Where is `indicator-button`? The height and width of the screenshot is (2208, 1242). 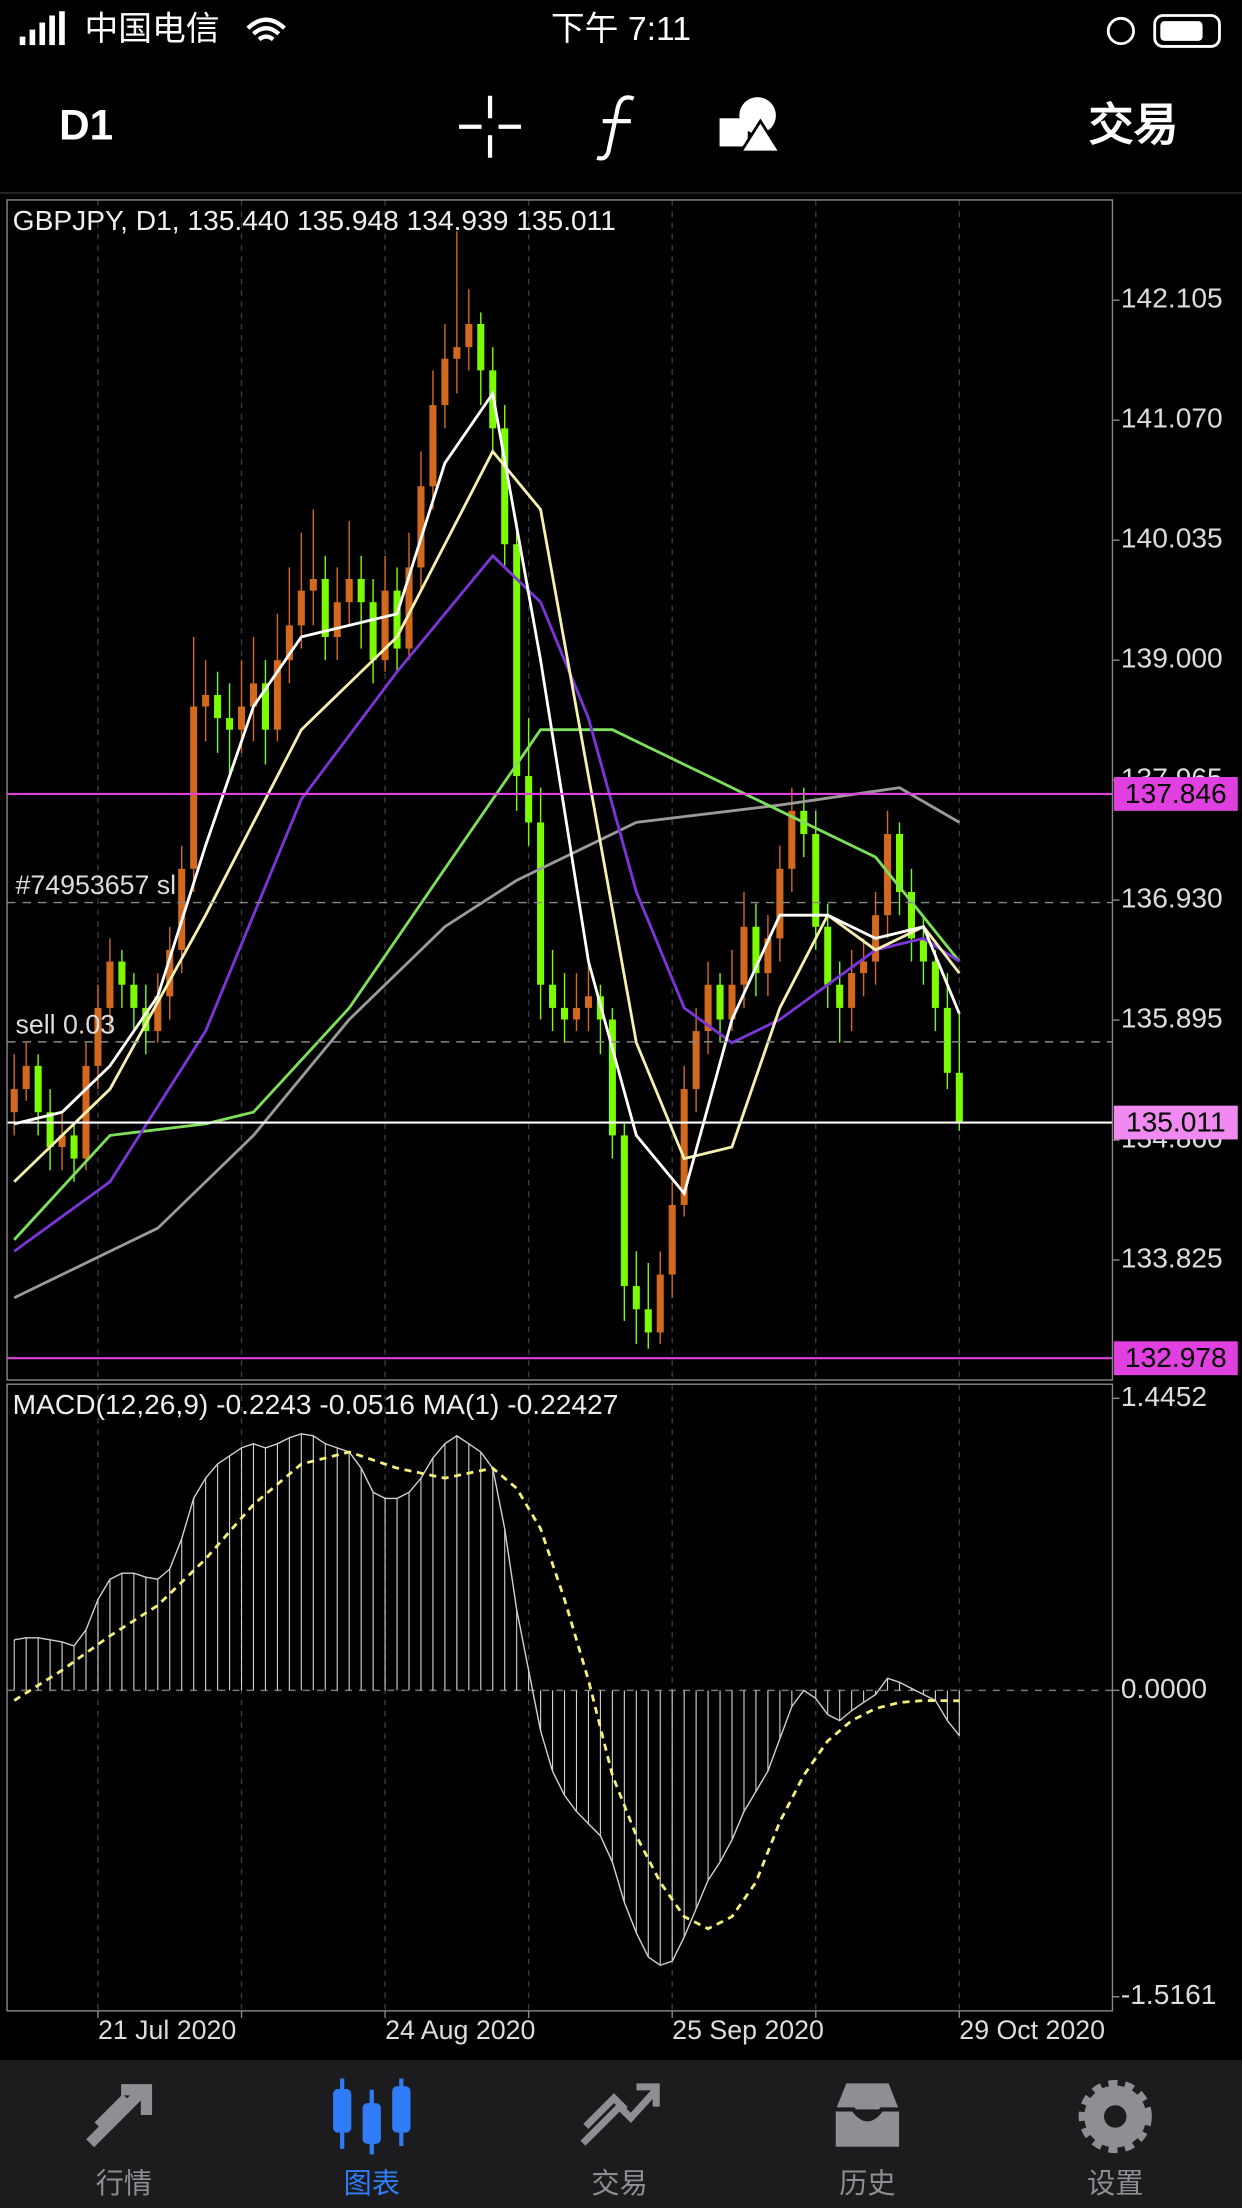
indicator-button is located at coordinates (615, 128).